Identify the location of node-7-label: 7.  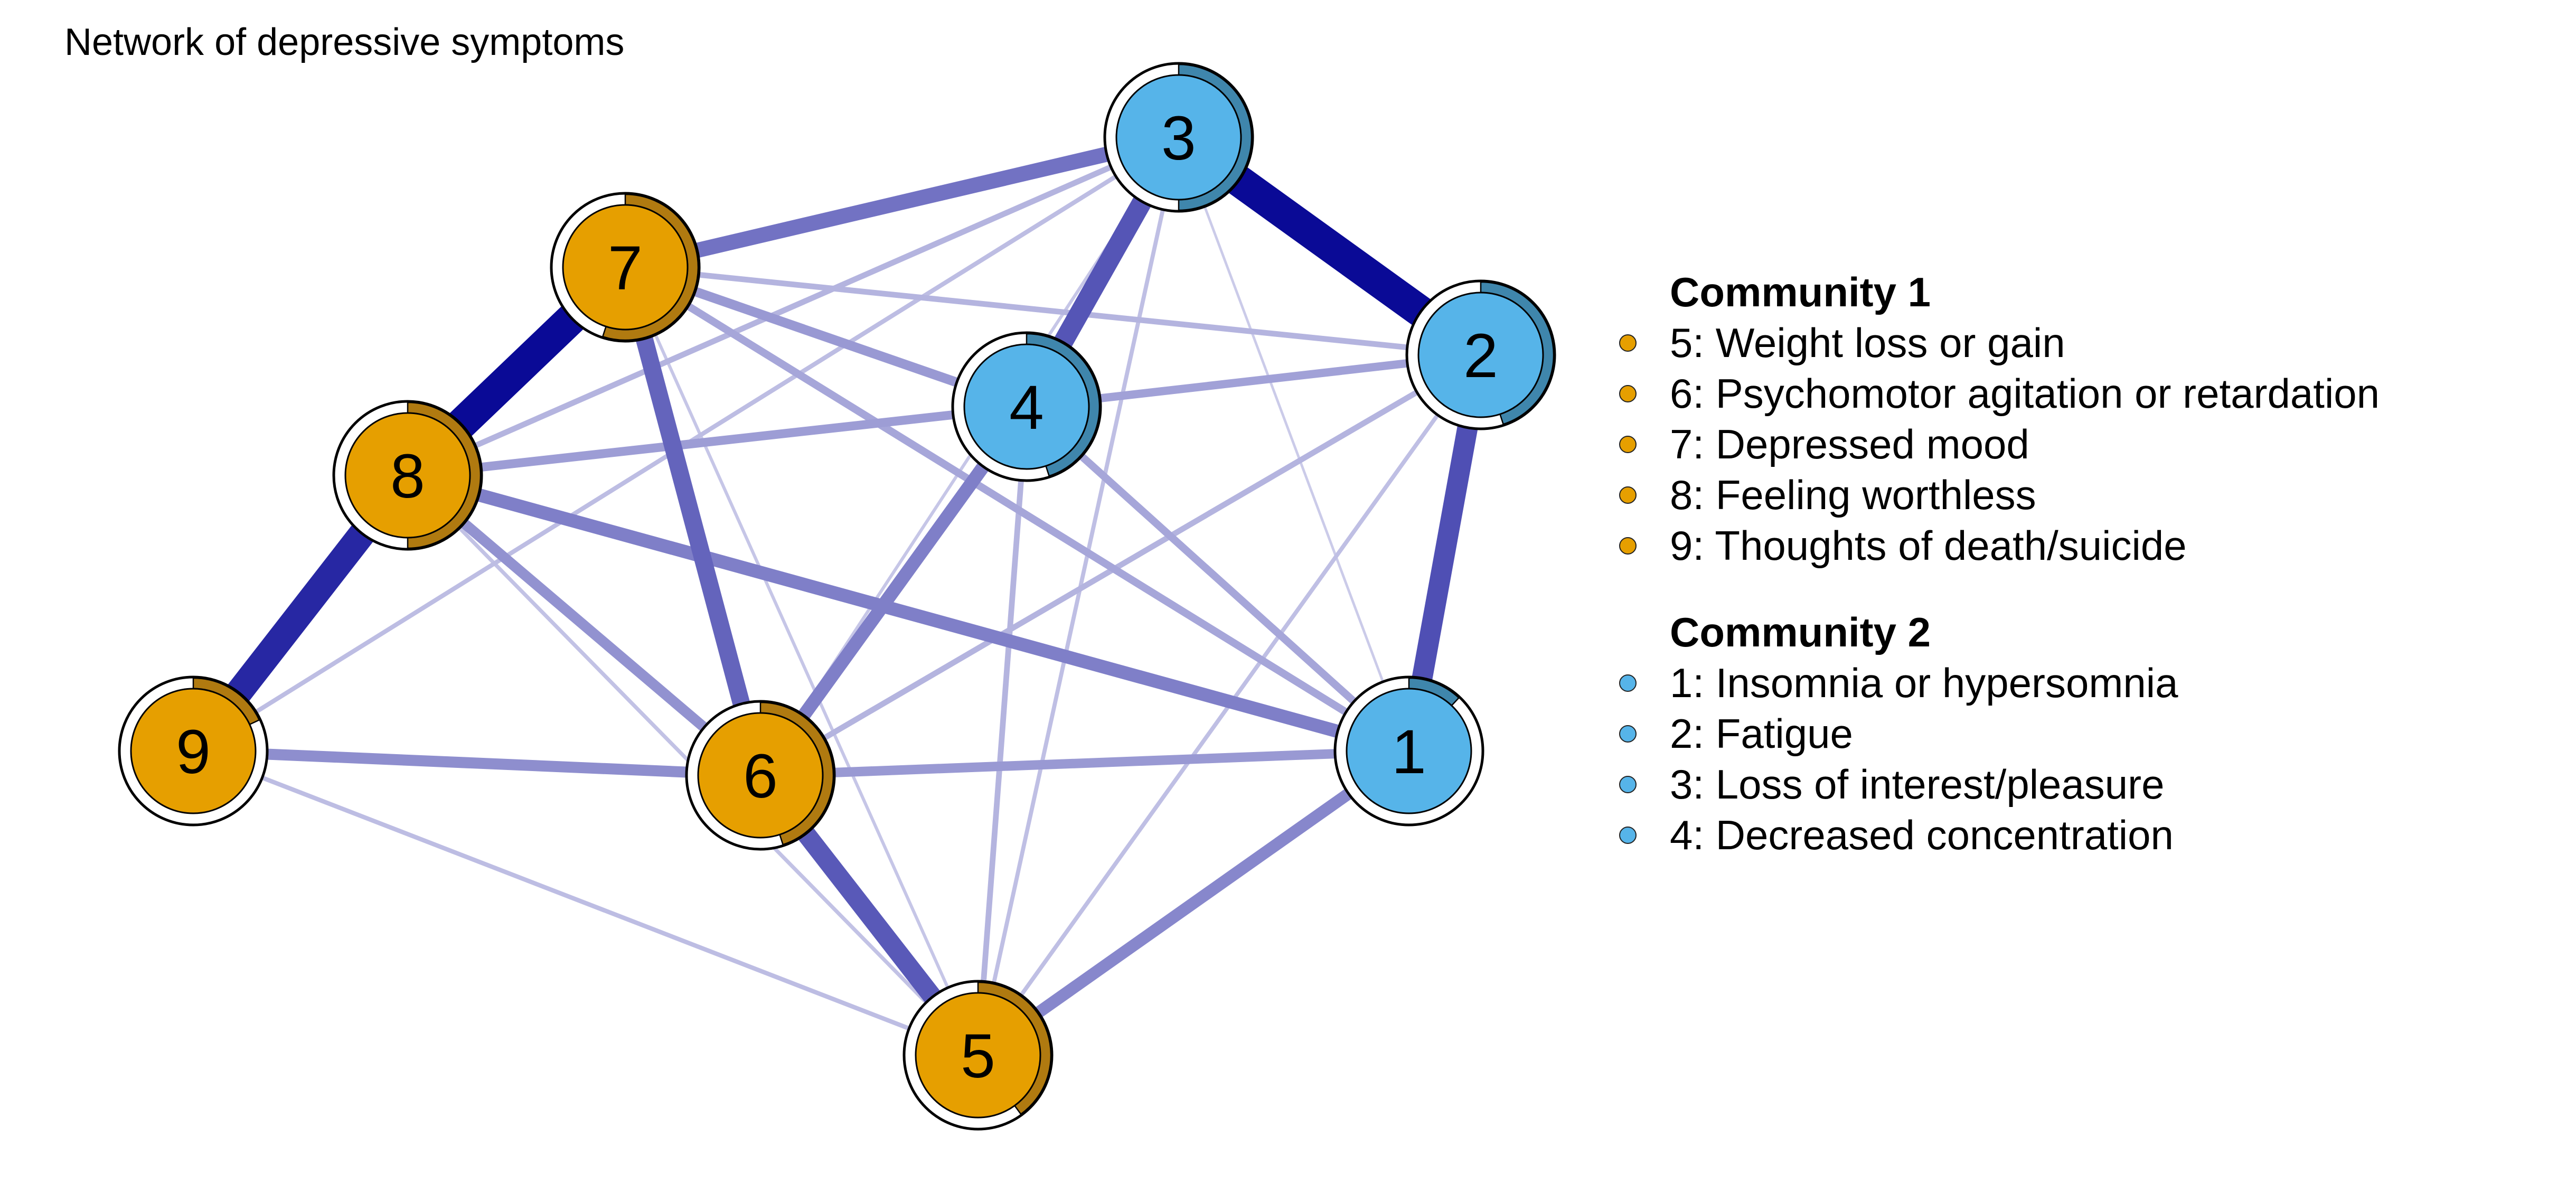
(625, 268).